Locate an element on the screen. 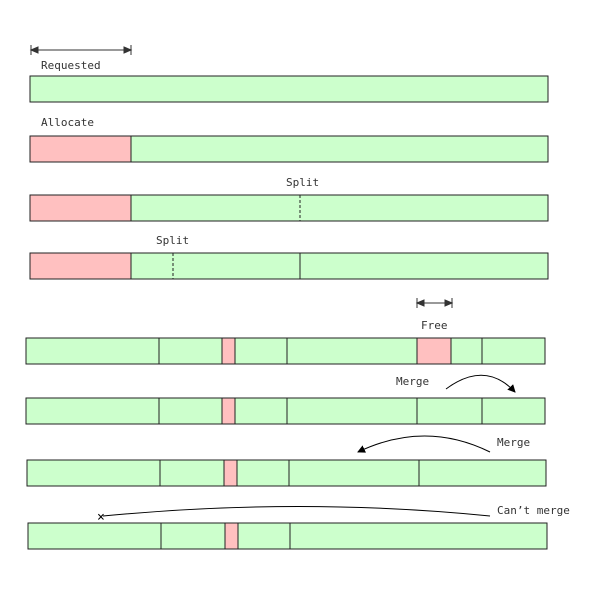 Image resolution: width=600 pixels, height=600 pixels. memory-row-allocate is located at coordinates (289, 149).